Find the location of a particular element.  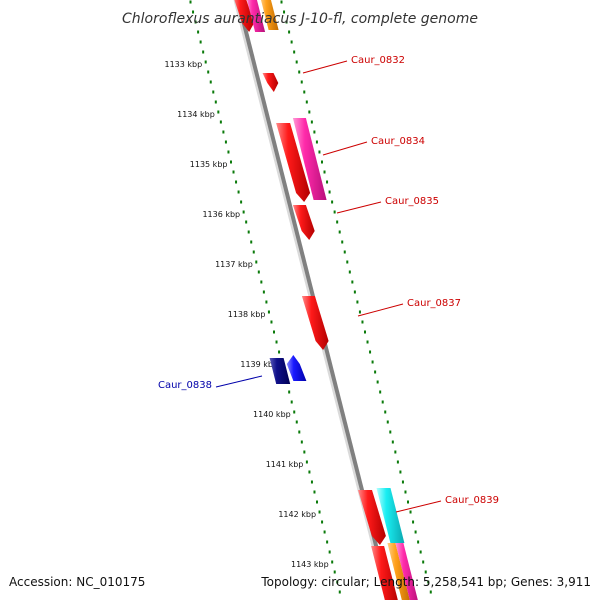

accession-text: Accession: NC_010175 is located at coordinates (77, 582).